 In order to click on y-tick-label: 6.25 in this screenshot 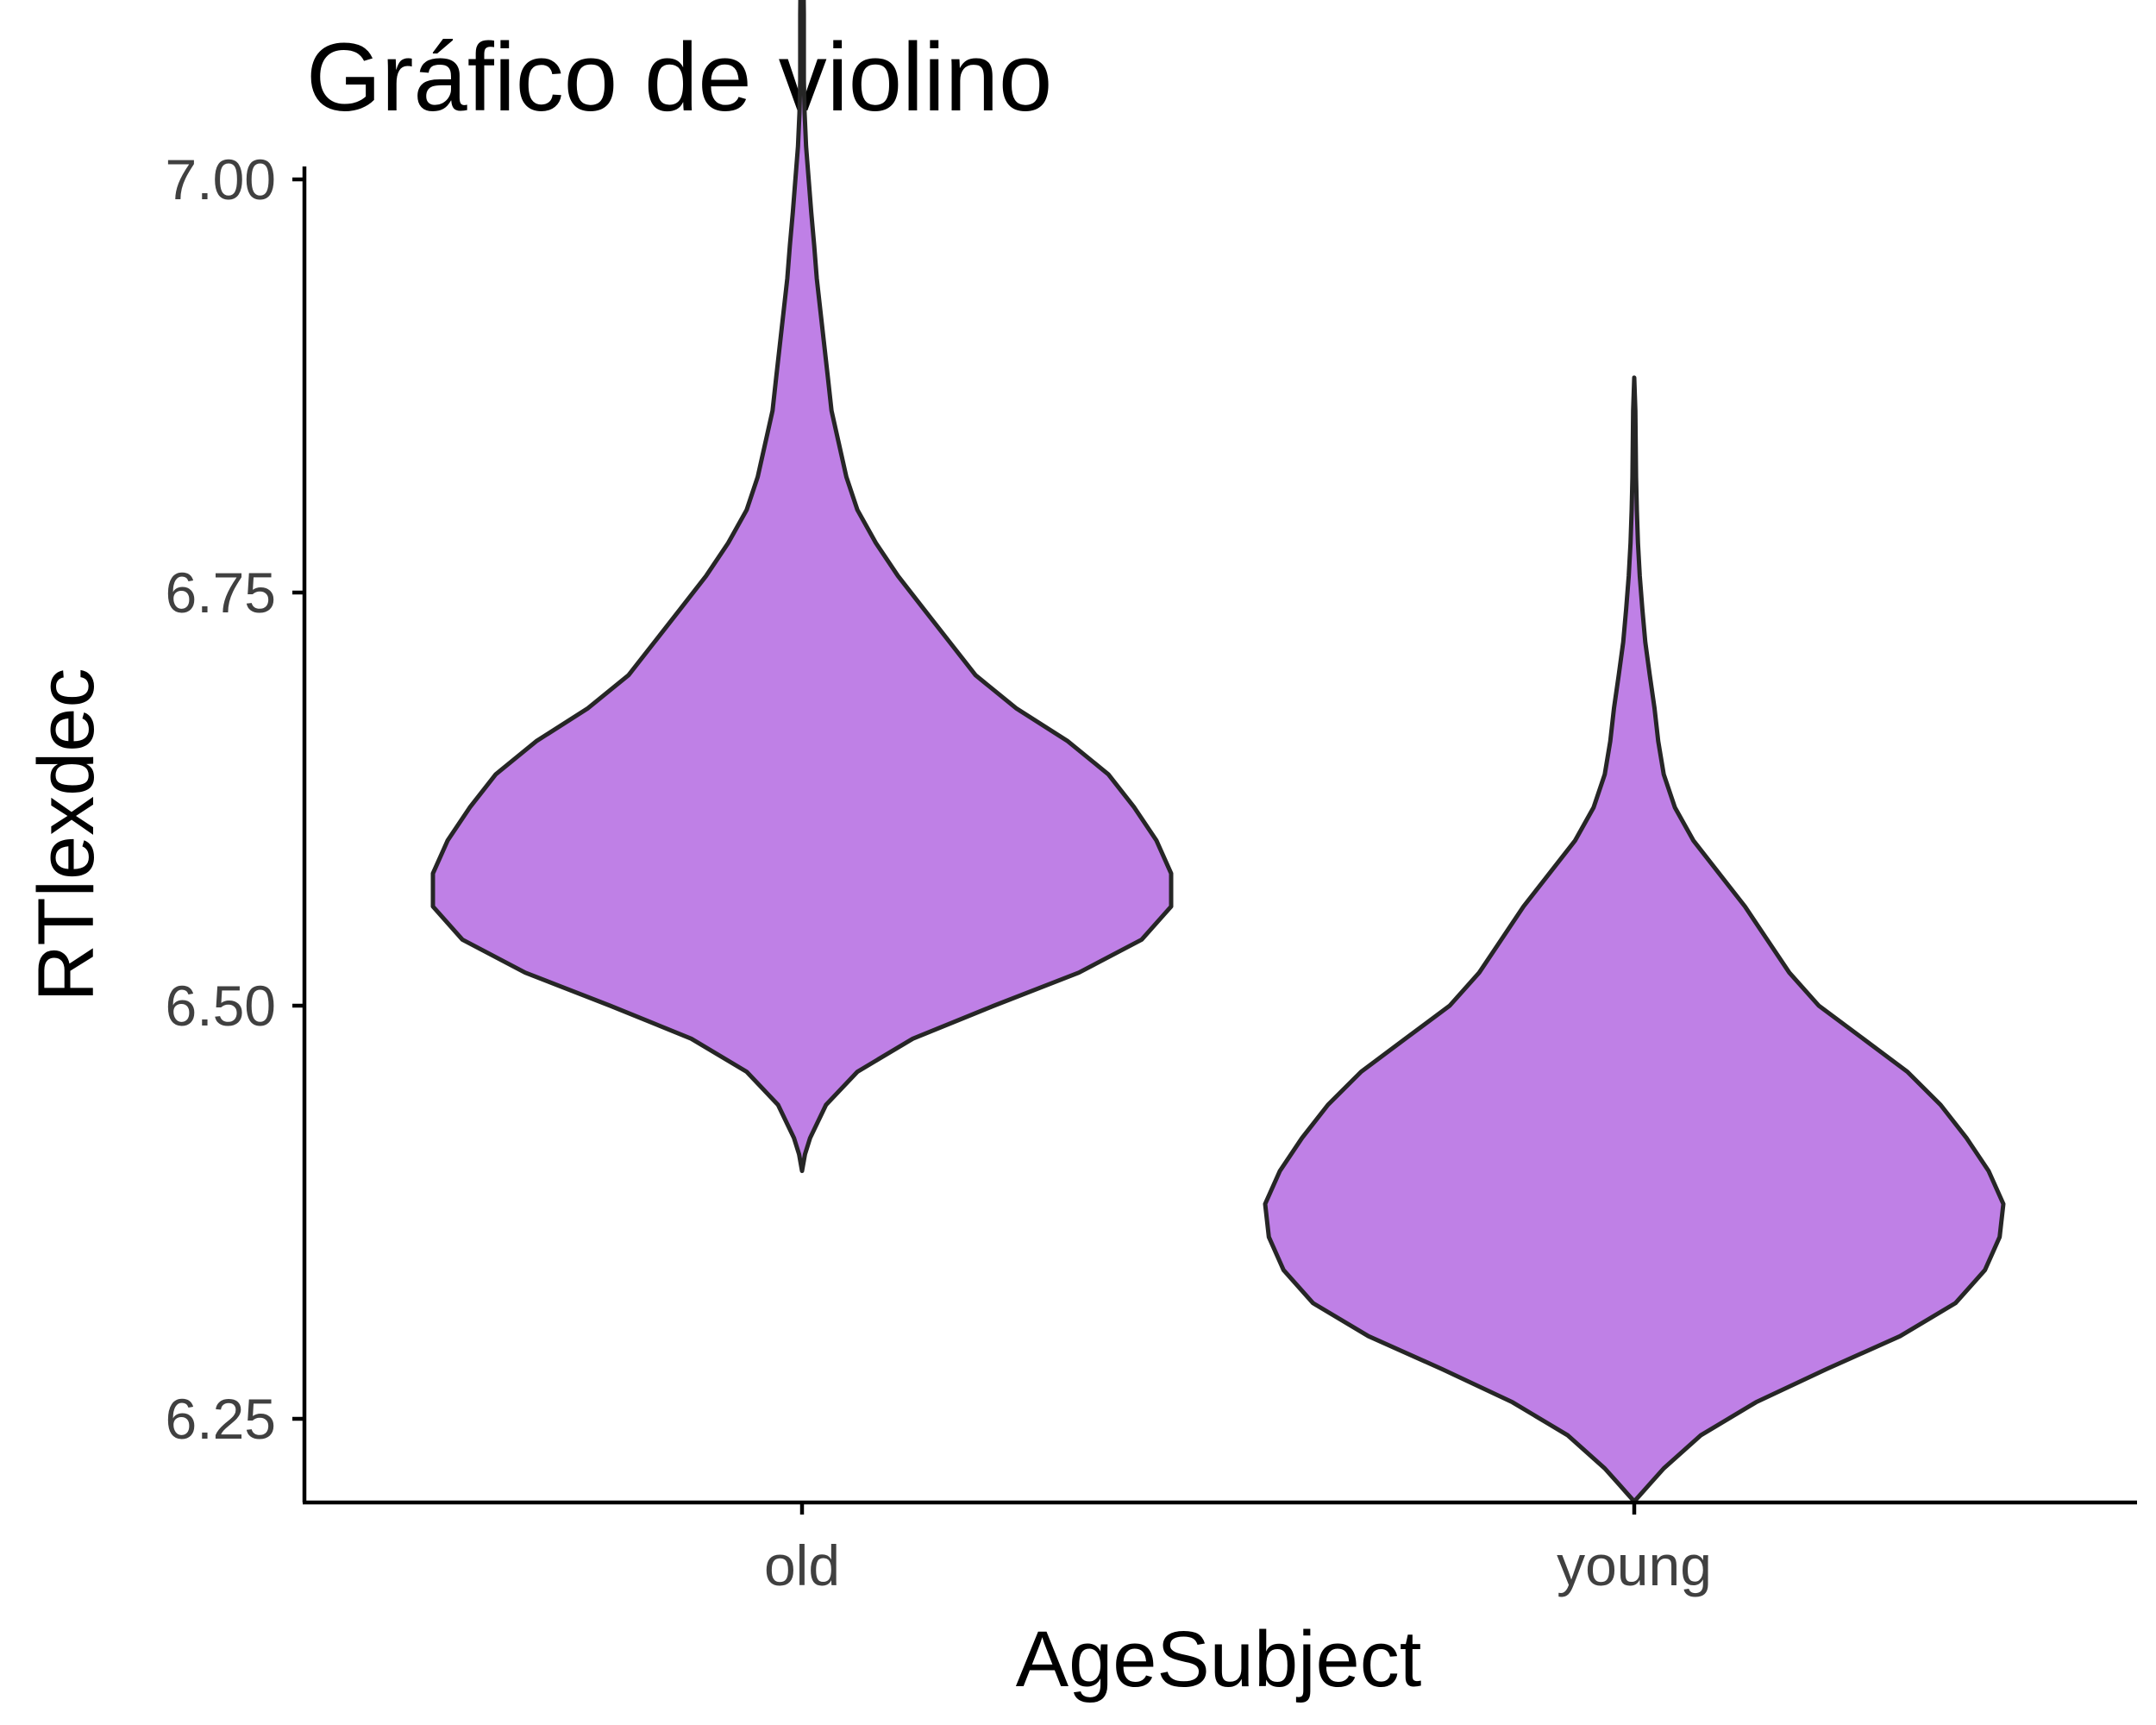, I will do `click(221, 1419)`.